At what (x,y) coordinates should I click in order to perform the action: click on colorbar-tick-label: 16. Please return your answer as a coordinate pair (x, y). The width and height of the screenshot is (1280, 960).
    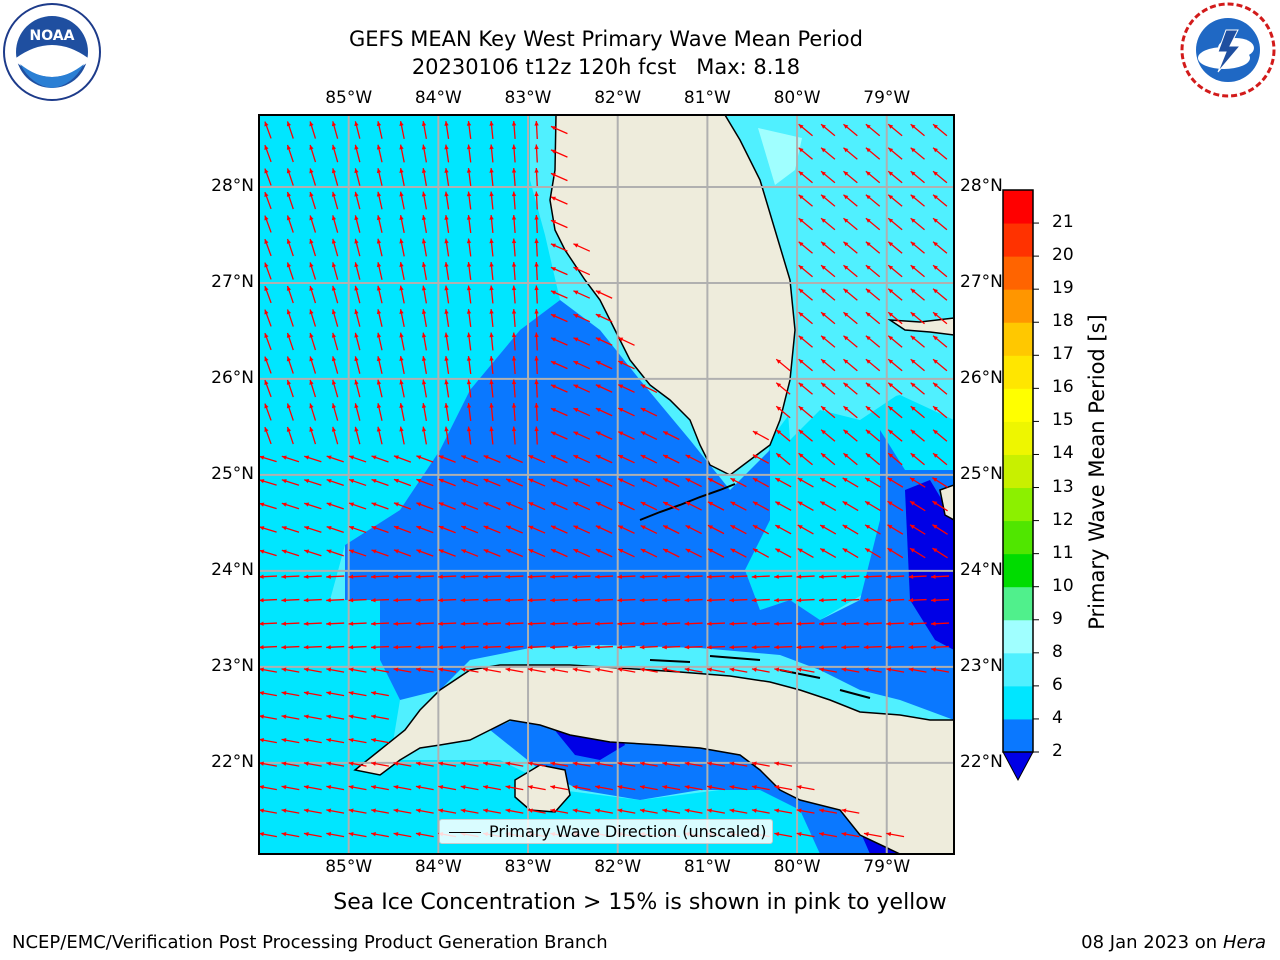
    Looking at the image, I should click on (1063, 387).